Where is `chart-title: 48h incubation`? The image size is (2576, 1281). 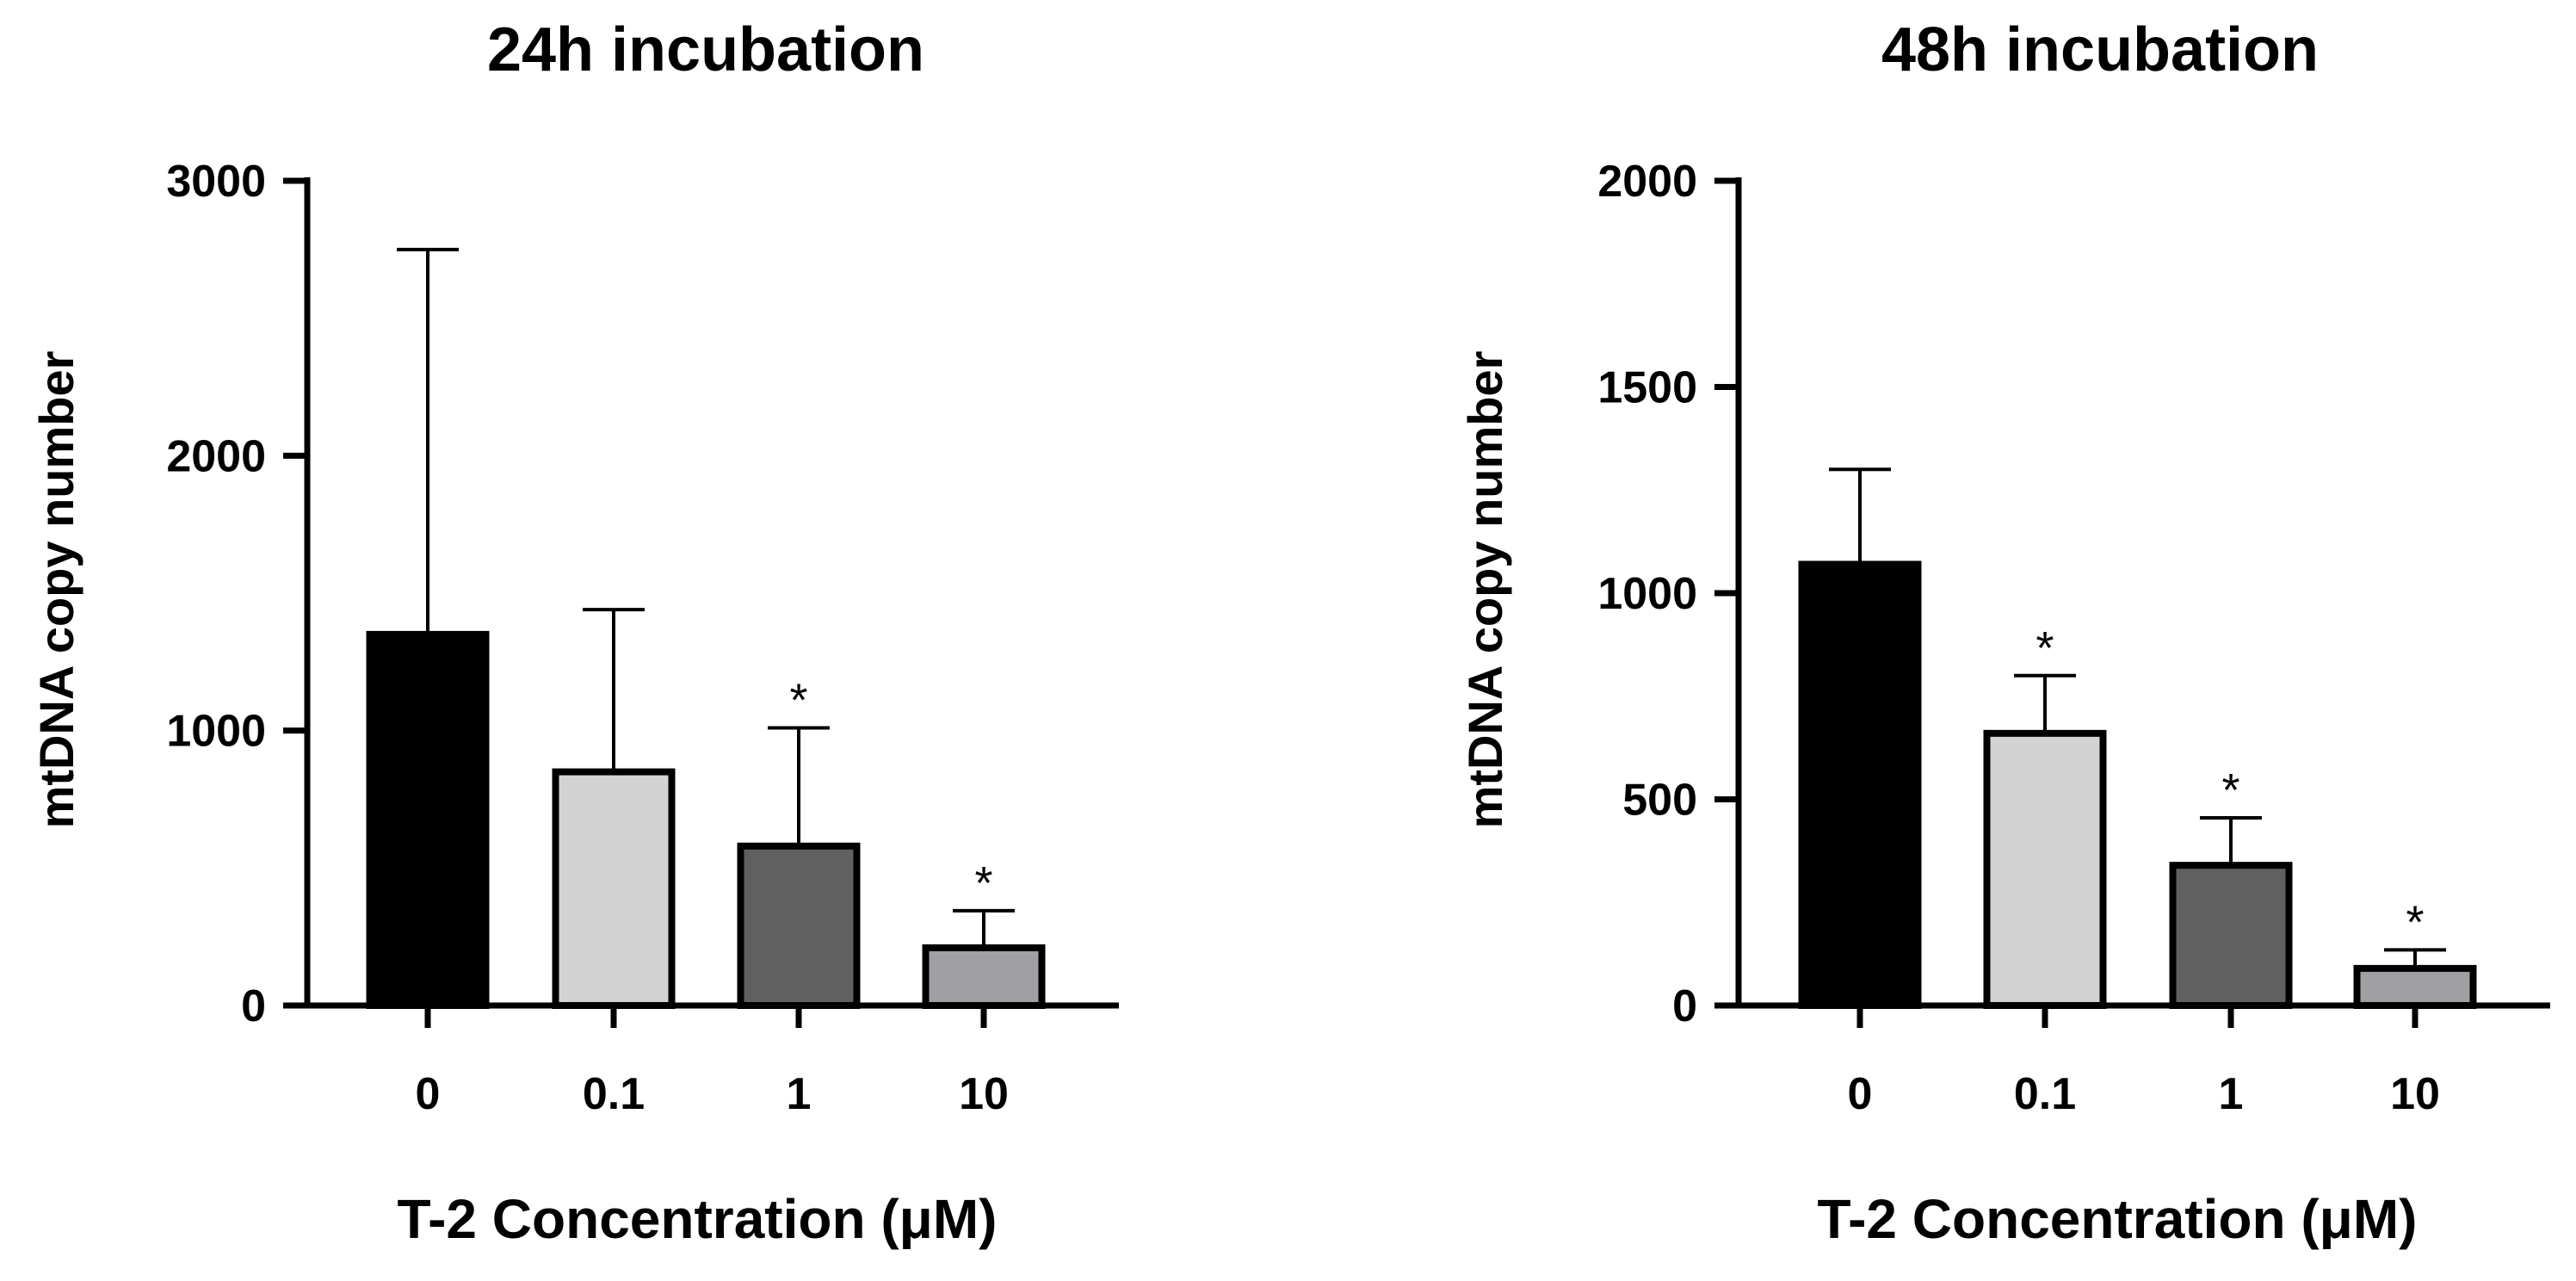
chart-title: 48h incubation is located at coordinates (2100, 49).